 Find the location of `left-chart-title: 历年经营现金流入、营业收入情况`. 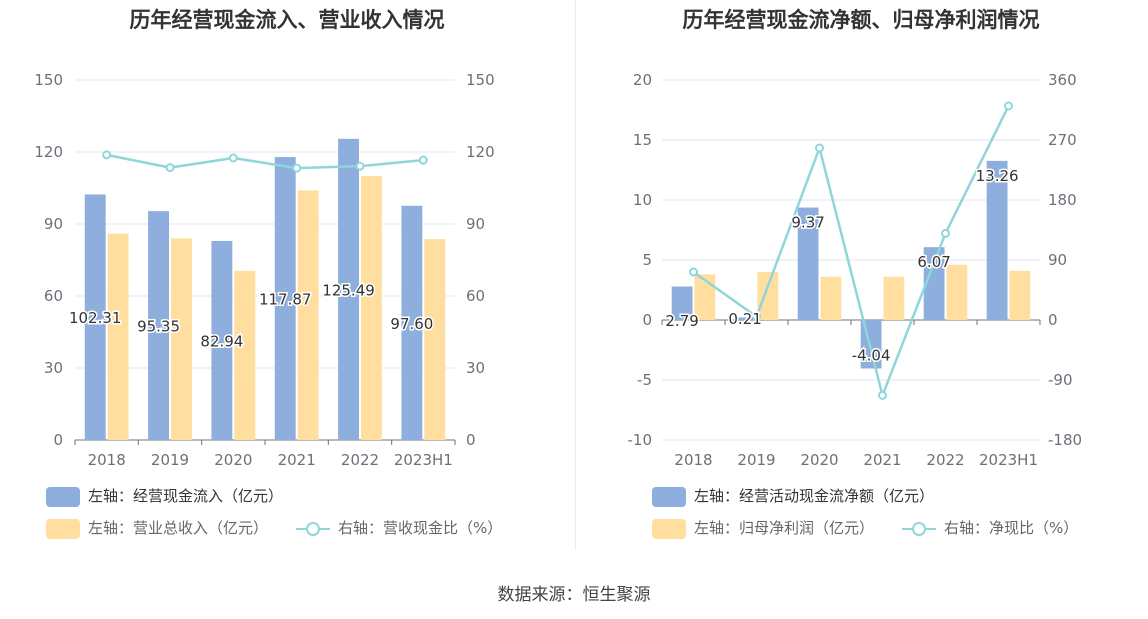

left-chart-title: 历年经营现金流入、营业收入情况 is located at coordinates (287, 20).